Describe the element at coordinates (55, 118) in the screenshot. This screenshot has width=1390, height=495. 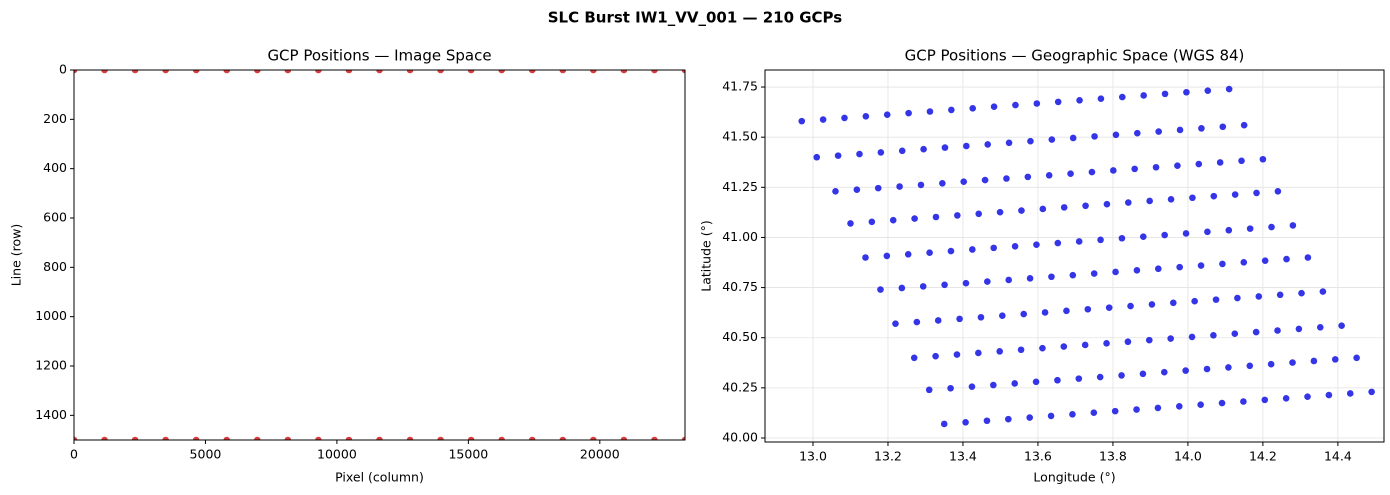
I see `y-tick-label: 200` at that location.